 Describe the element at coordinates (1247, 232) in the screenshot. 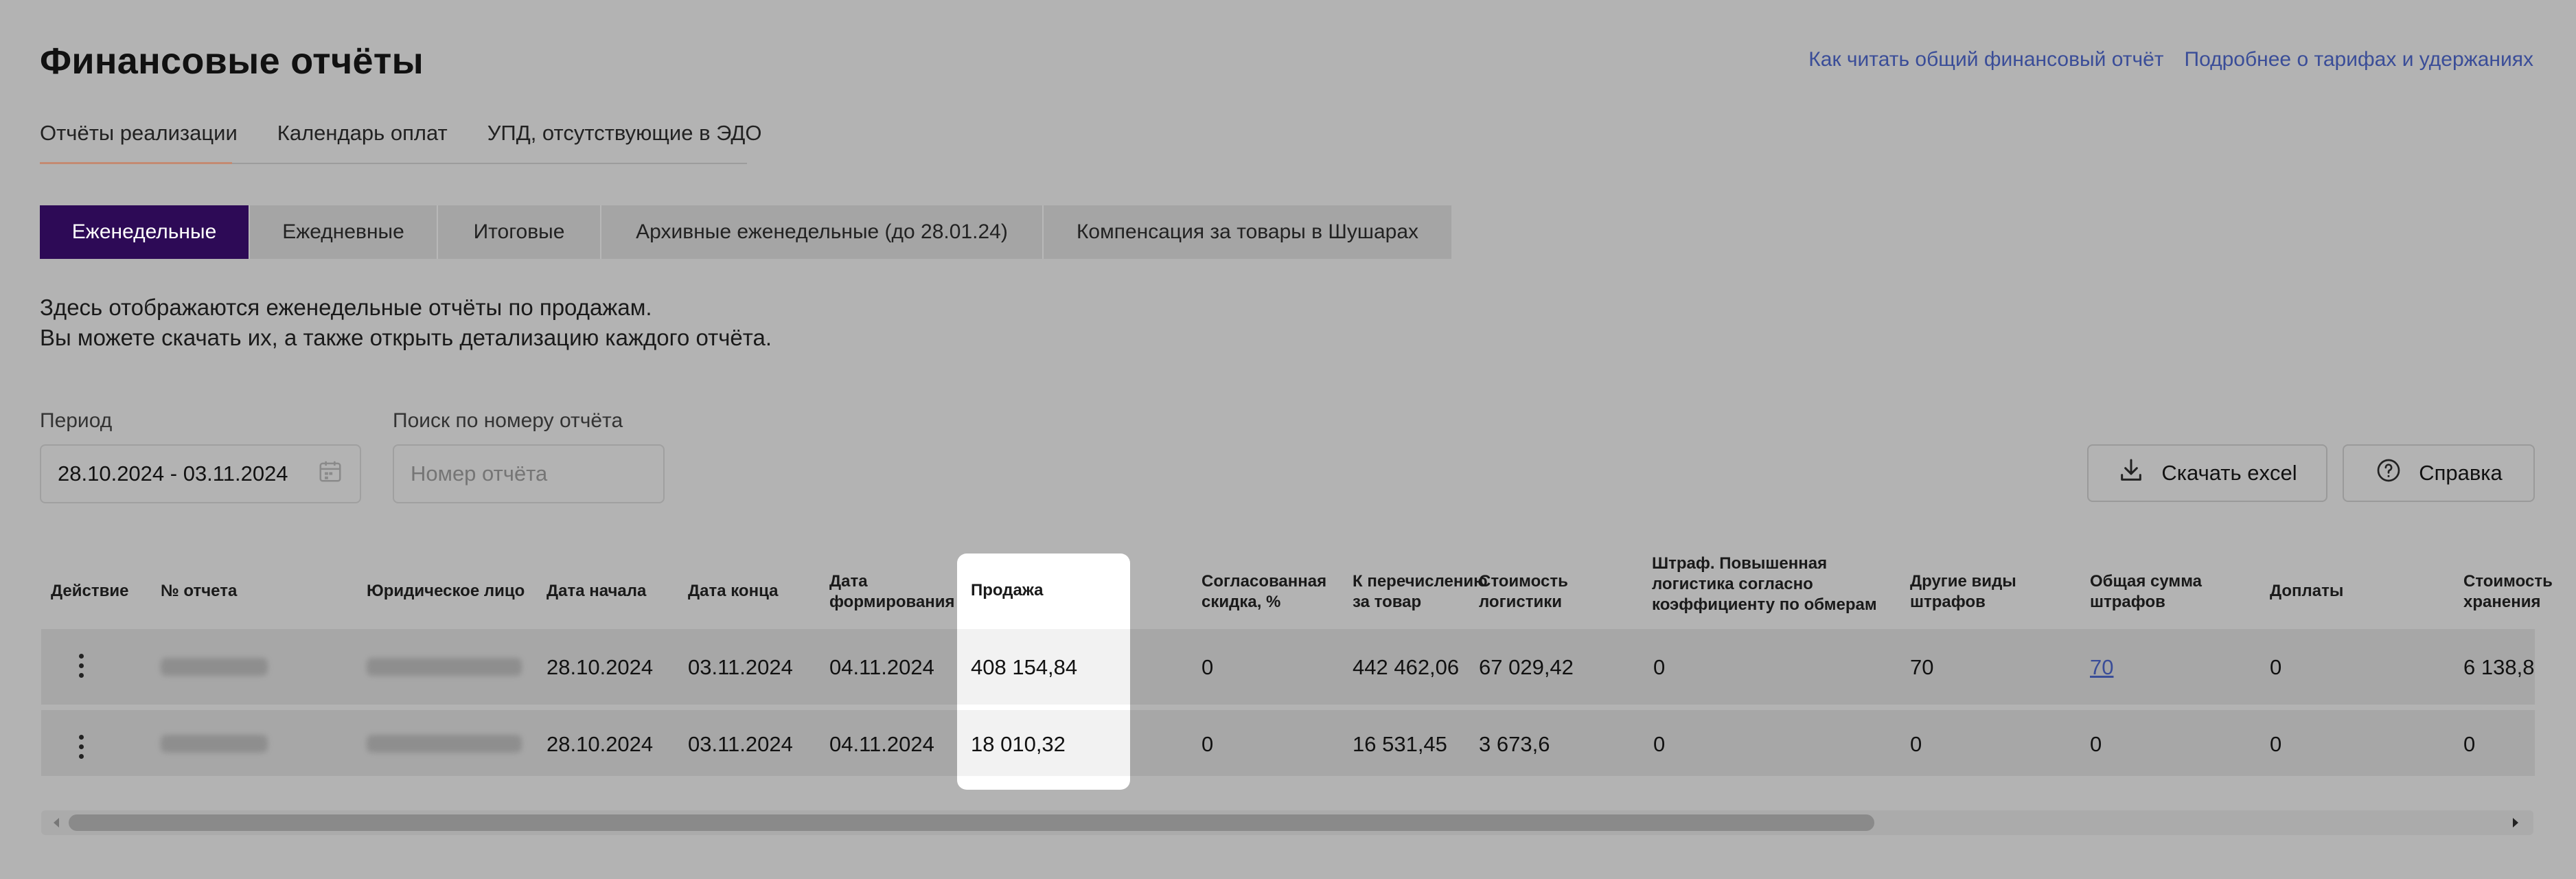

I see `tab-compensation: Компенсация за товары в Шушарах` at that location.